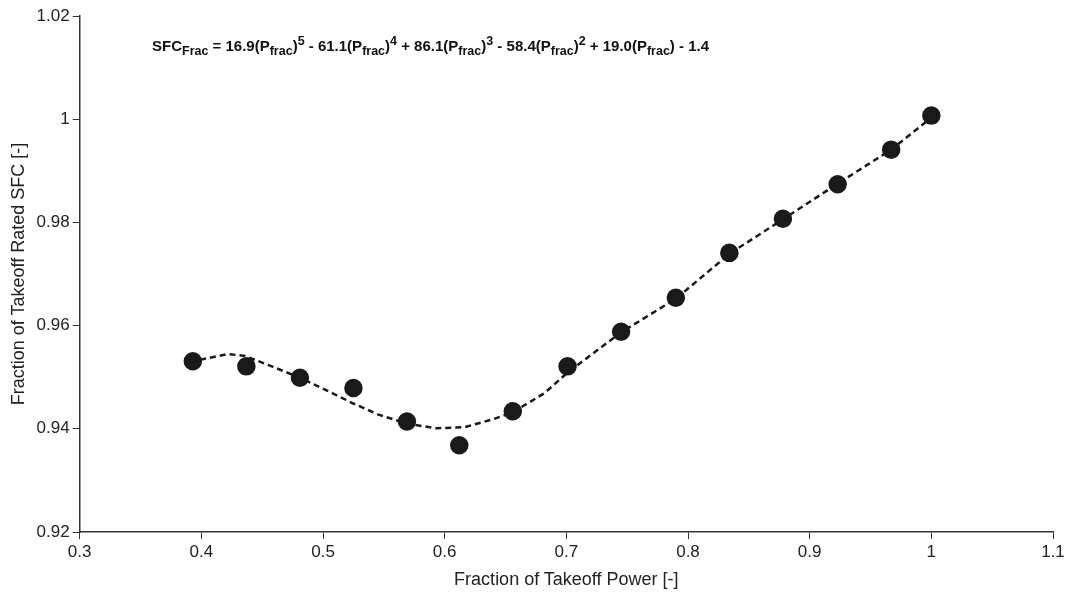 Image resolution: width=1075 pixels, height=599 pixels. What do you see at coordinates (79, 551) in the screenshot?
I see `x-tick-label: 0.3` at bounding box center [79, 551].